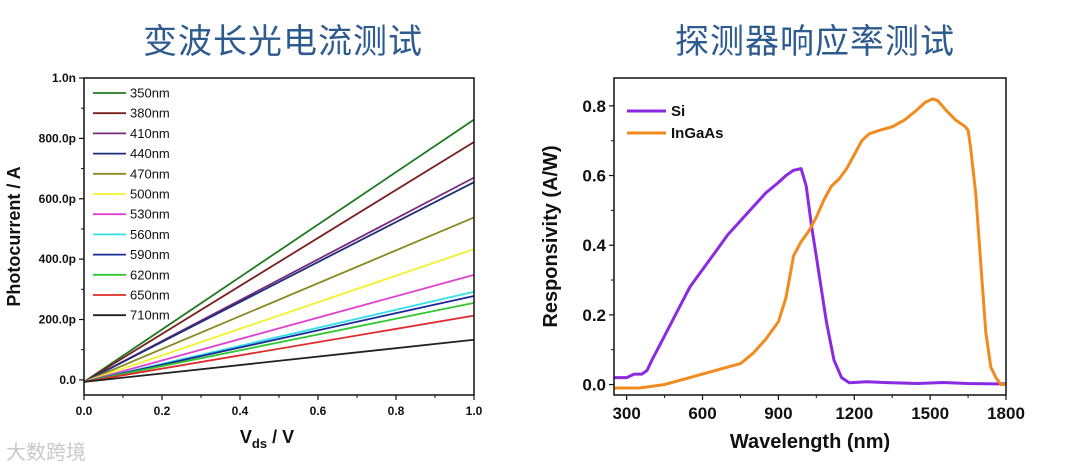  What do you see at coordinates (626, 413) in the screenshot?
I see `x-tick-label: 300` at bounding box center [626, 413].